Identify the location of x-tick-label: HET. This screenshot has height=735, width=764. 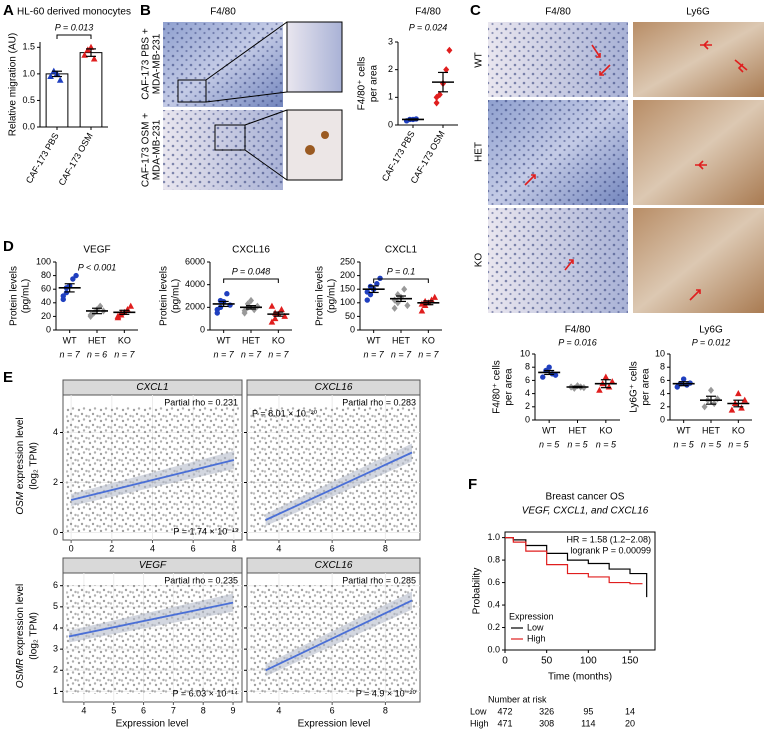
(401, 340).